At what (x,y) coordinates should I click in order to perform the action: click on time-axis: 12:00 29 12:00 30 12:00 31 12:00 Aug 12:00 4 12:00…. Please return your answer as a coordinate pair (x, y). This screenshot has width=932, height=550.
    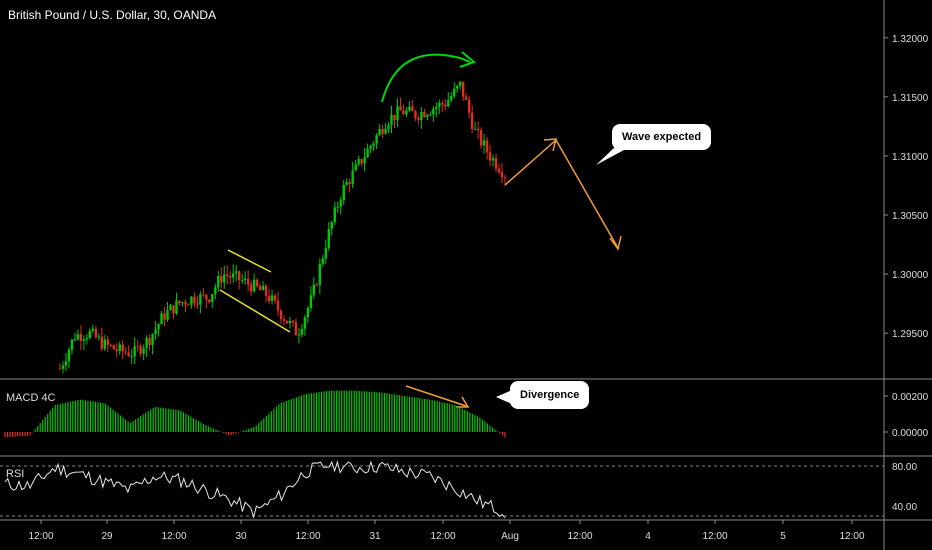
    Looking at the image, I should click on (446, 531).